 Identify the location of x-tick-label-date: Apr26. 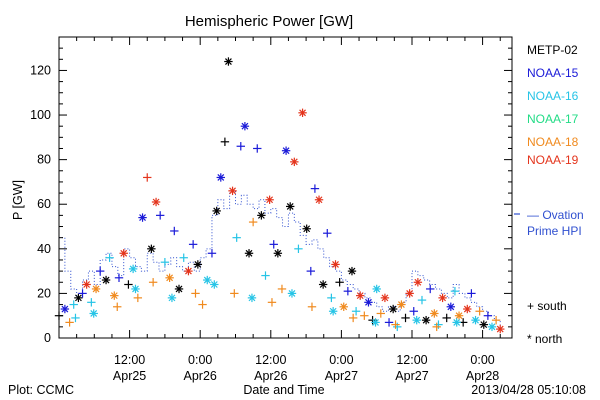
(270, 376).